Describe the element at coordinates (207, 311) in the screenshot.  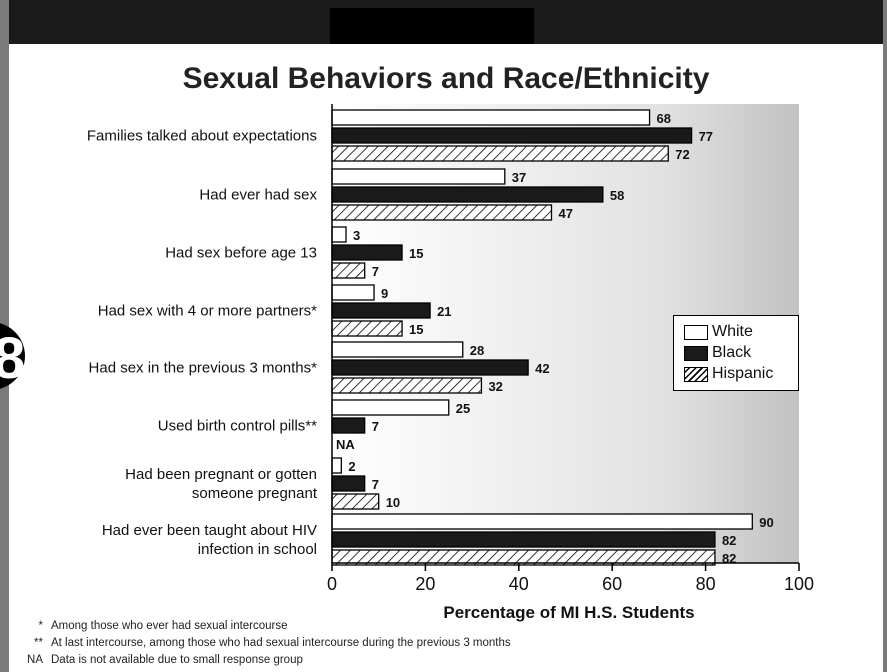
I see `category-label: Had sex with 4 or more partners*` at that location.